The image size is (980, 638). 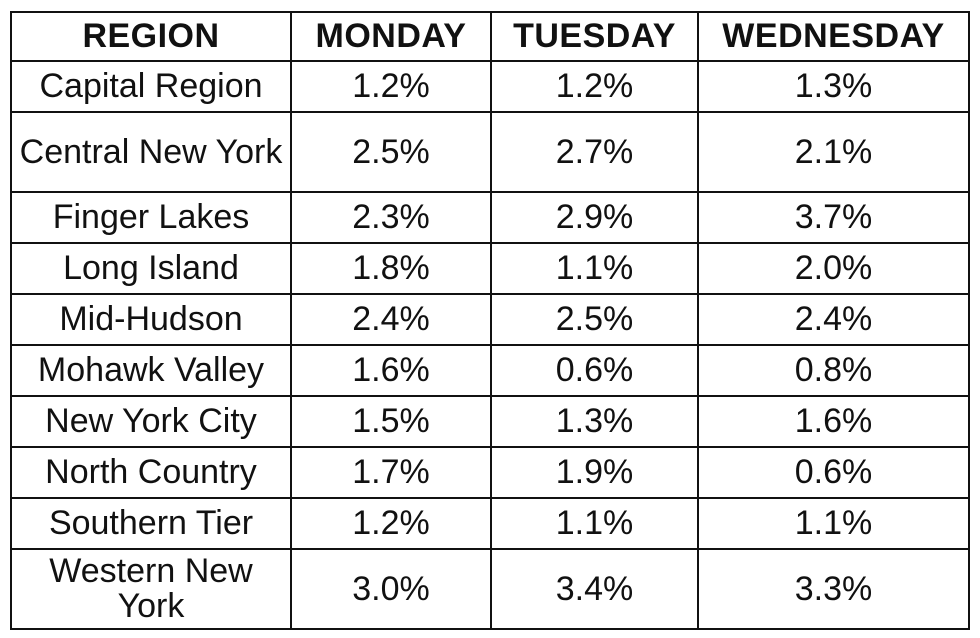 I want to click on wednesday-cell: 2.0%, so click(x=833, y=268).